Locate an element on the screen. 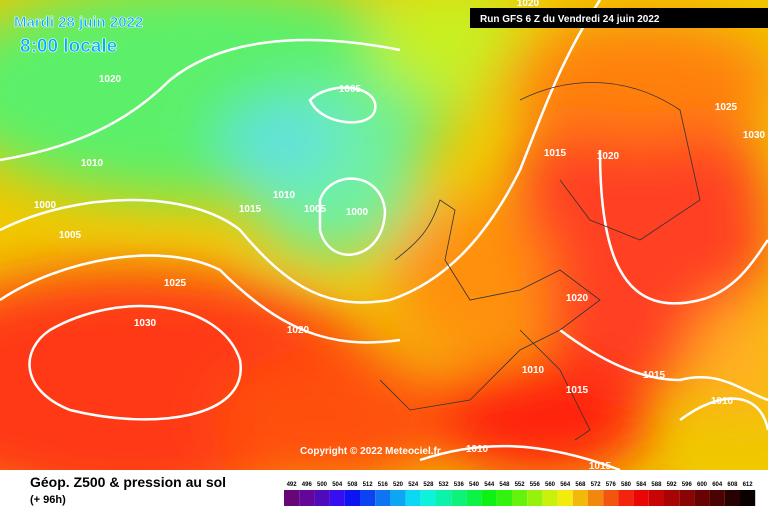 This screenshot has width=768, height=517. legend-label: 556 is located at coordinates (535, 485).